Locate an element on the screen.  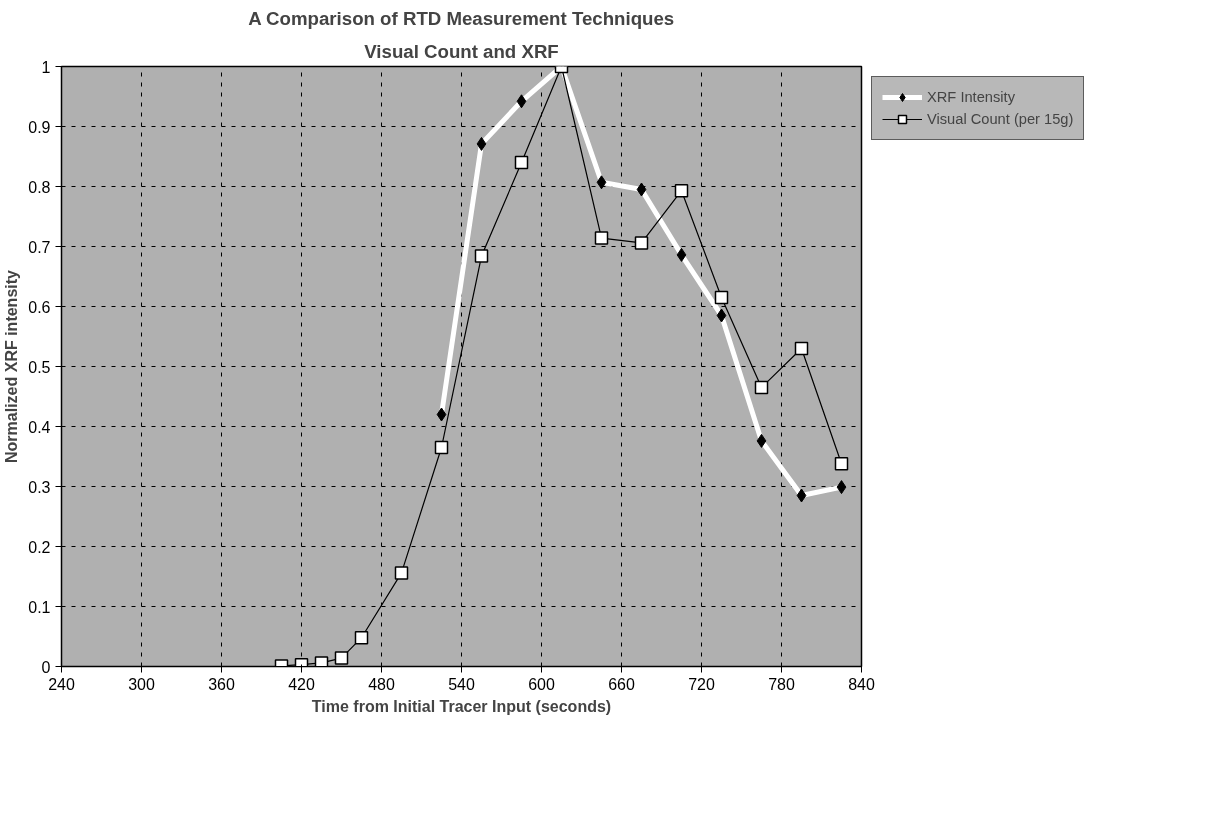
chart-title: A Comparison of RTD Measurement Techniques is located at coordinates (461, 18).